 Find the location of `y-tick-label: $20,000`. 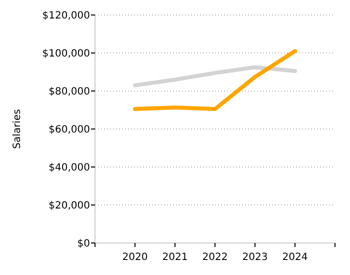

y-tick-label: $20,000 is located at coordinates (69, 206).